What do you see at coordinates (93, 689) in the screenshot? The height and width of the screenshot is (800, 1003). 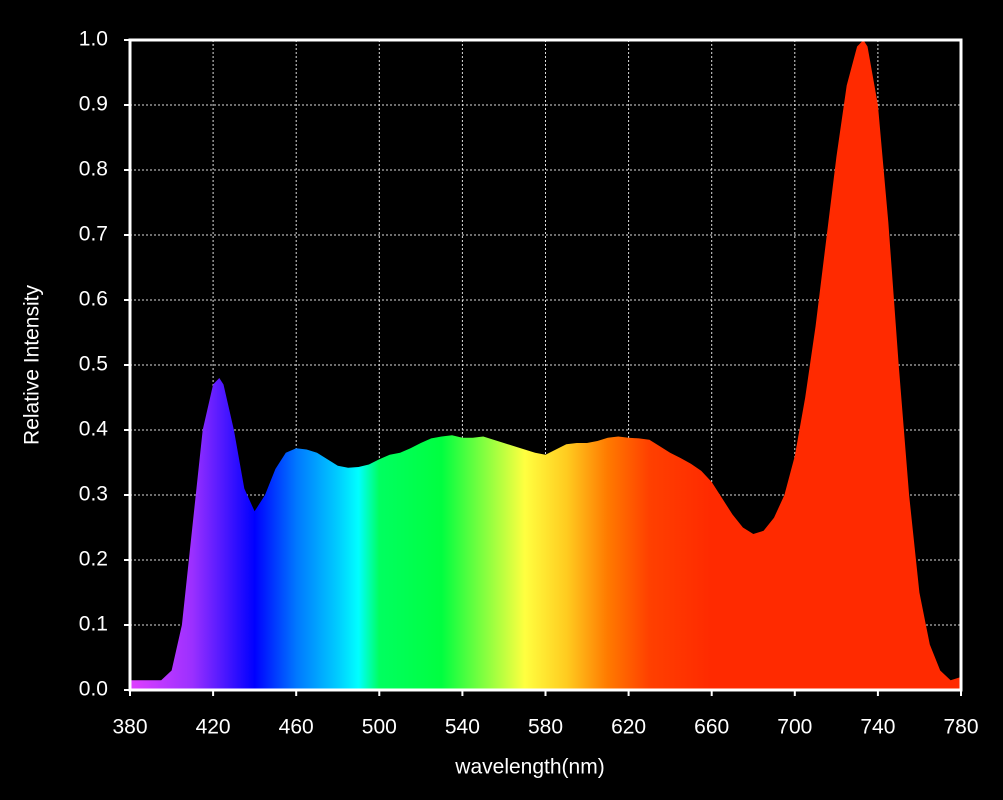 I see `y-tick-label: 0.0` at bounding box center [93, 689].